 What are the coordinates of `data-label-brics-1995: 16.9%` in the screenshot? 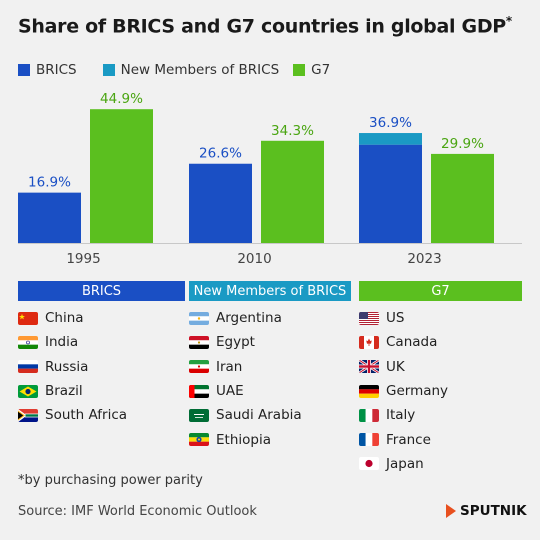 It's located at (49, 183).